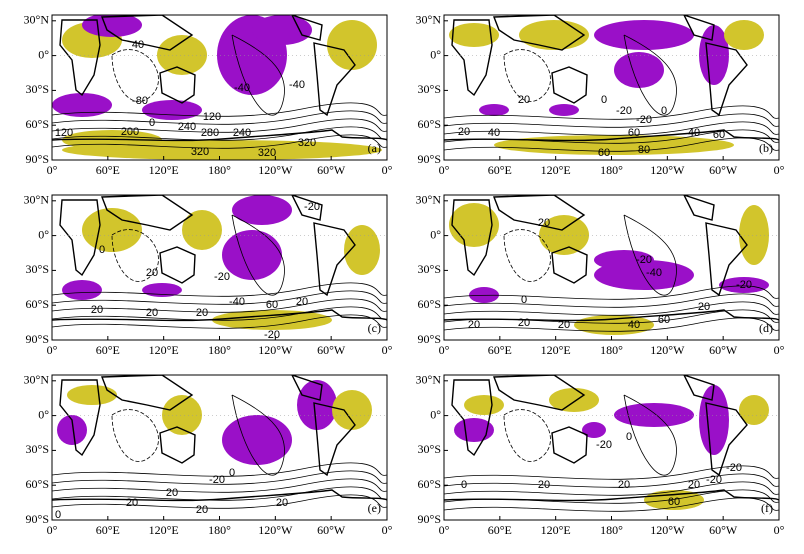 The height and width of the screenshot is (554, 804). Describe the element at coordinates (219, 87) in the screenshot. I see `map-content: 40 -80 120 200 0 240 120 280 320 320 320 -40 -40 240` at that location.